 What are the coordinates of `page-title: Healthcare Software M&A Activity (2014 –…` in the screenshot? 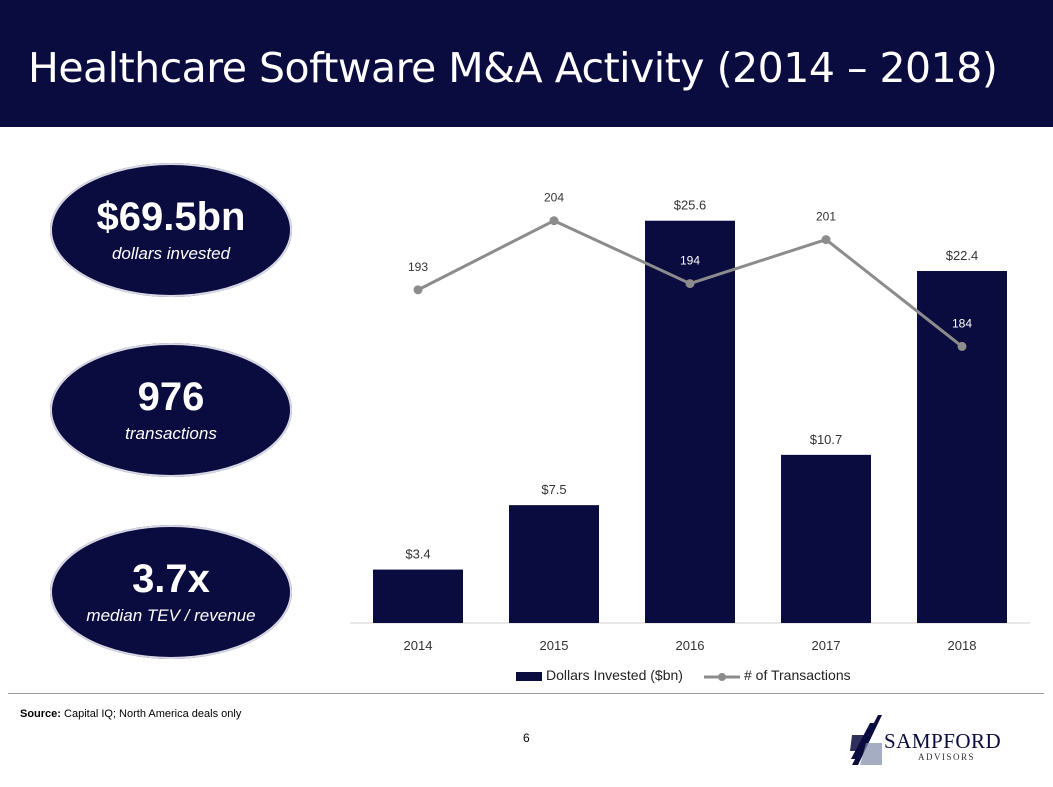 It's located at (513, 68).